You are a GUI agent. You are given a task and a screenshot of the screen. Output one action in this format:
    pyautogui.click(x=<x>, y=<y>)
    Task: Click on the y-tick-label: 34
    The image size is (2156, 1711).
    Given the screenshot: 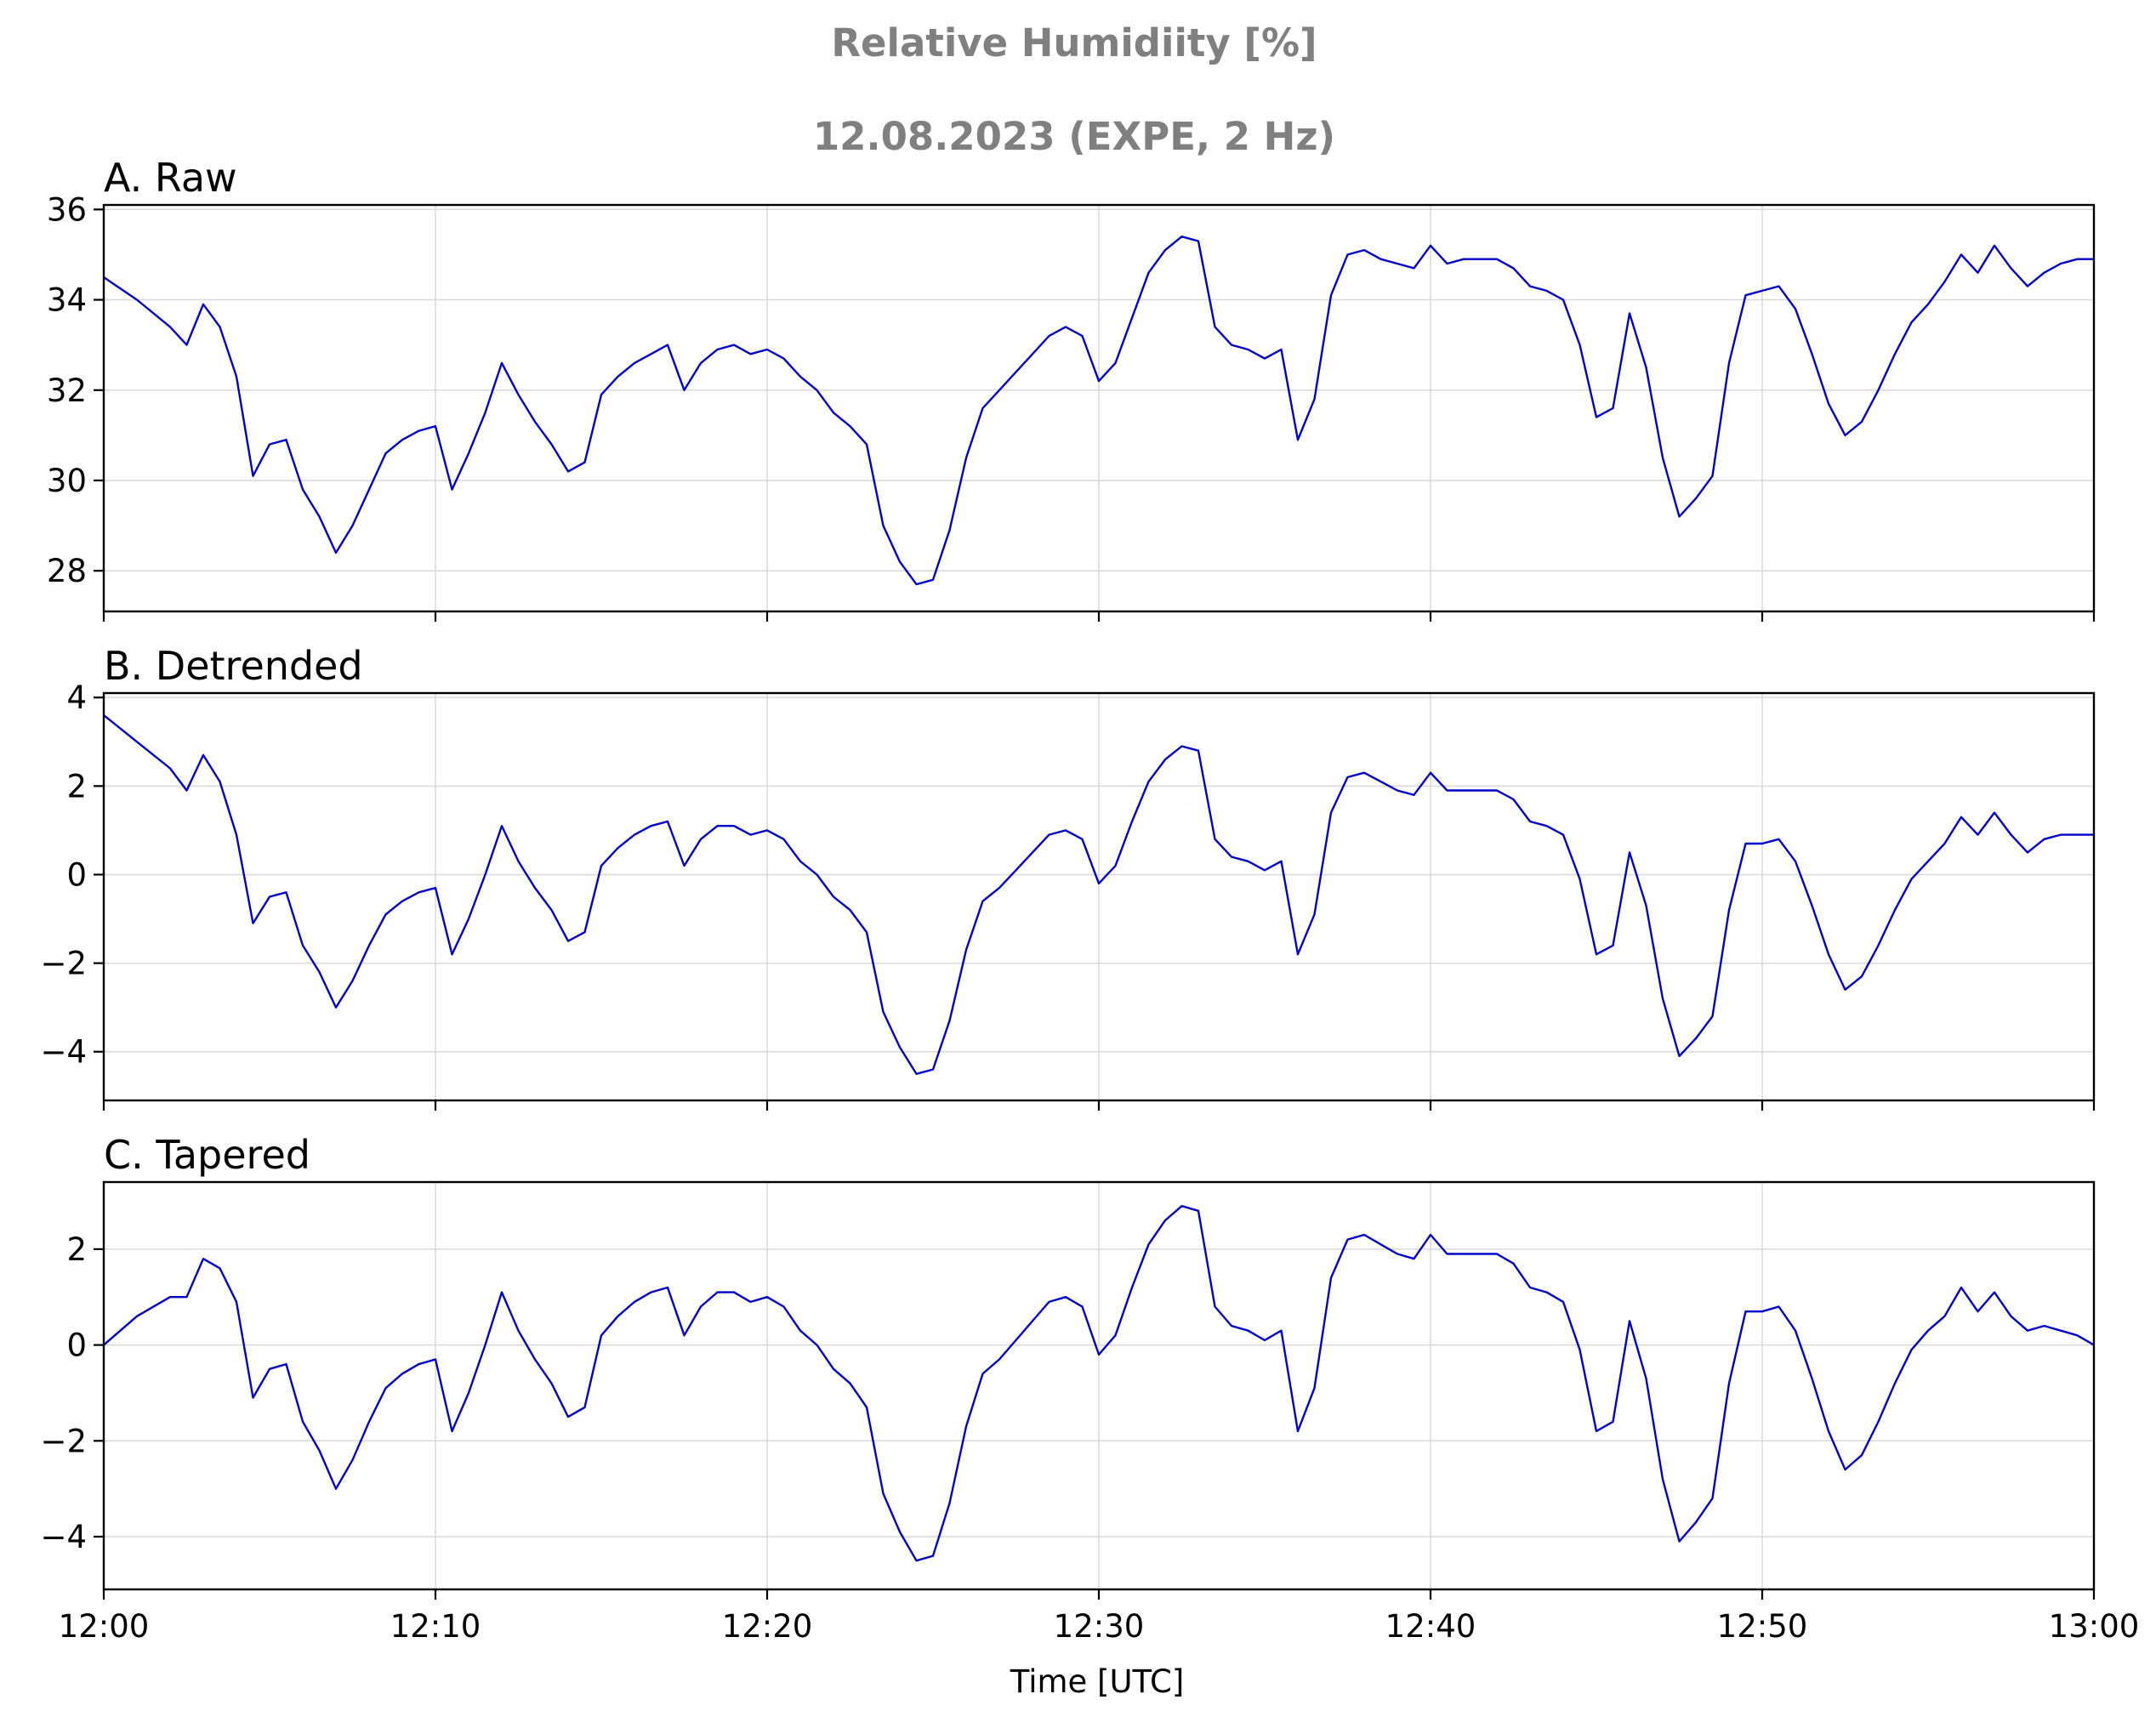 What is the action you would take?
    pyautogui.click(x=67, y=300)
    